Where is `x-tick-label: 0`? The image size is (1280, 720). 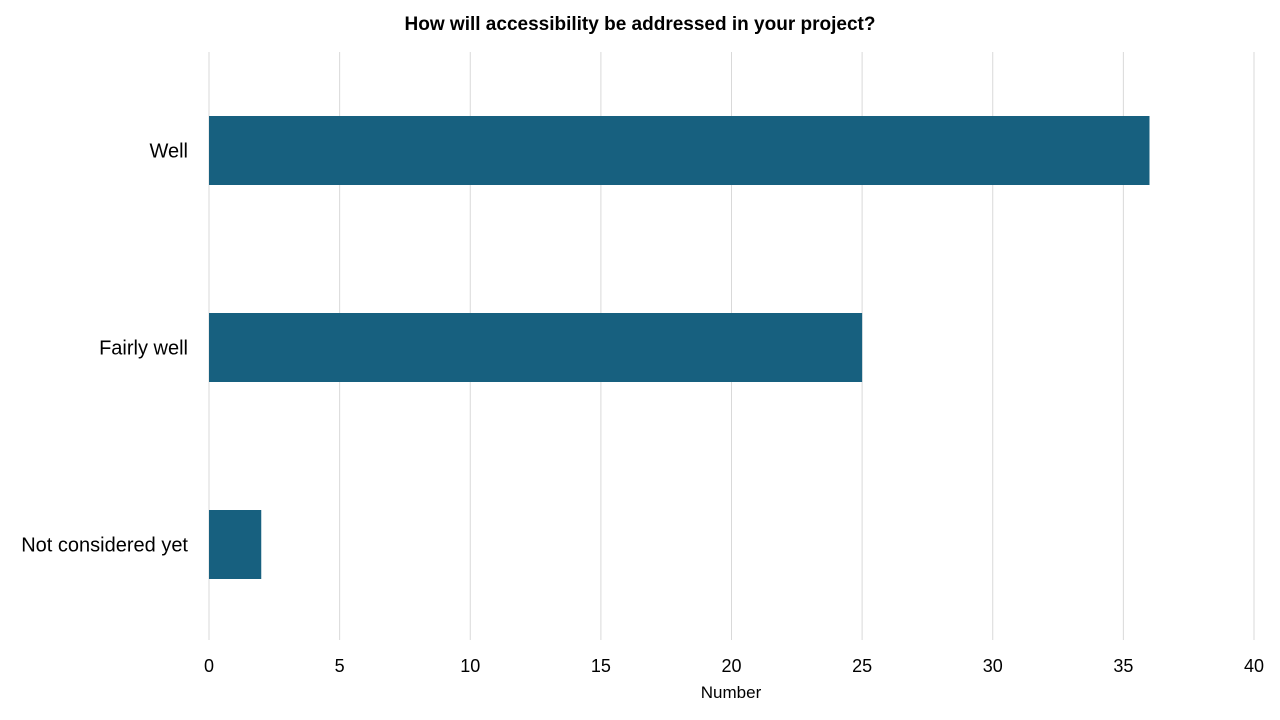 x-tick-label: 0 is located at coordinates (209, 666).